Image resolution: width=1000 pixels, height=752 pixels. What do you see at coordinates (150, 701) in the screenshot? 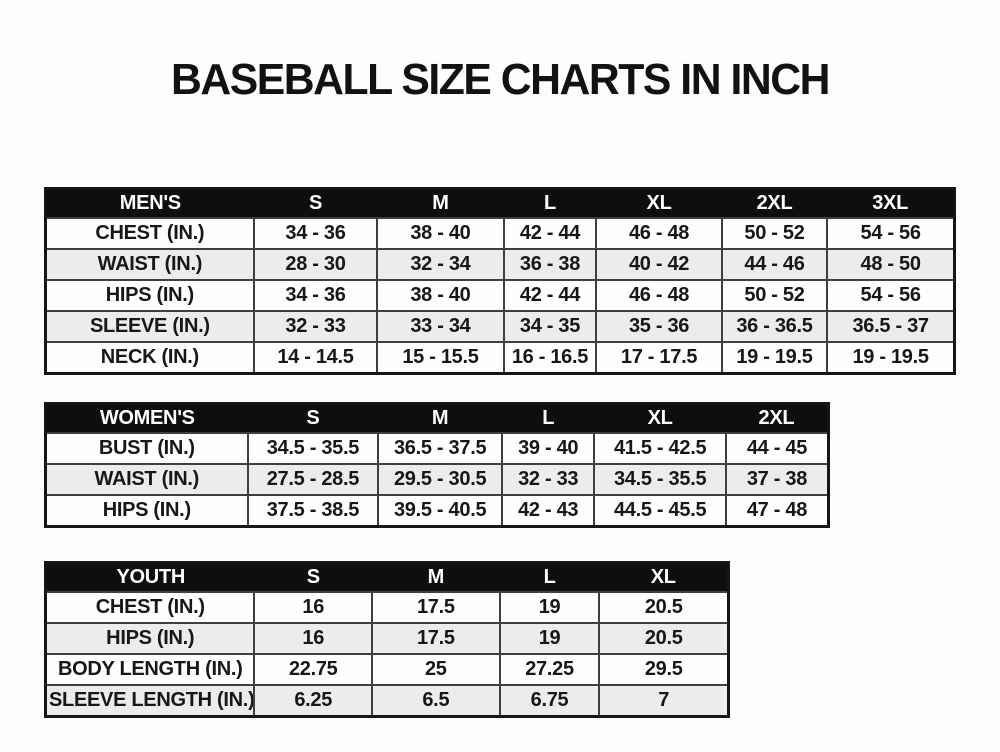
I see `youth-row-label: SLEEVE LENGTH (IN.)` at bounding box center [150, 701].